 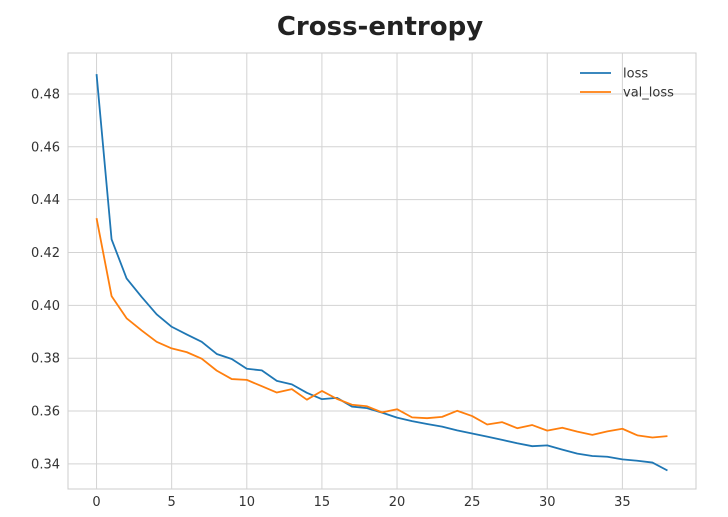 I want to click on y-tick-label: 0.34, so click(x=45, y=464).